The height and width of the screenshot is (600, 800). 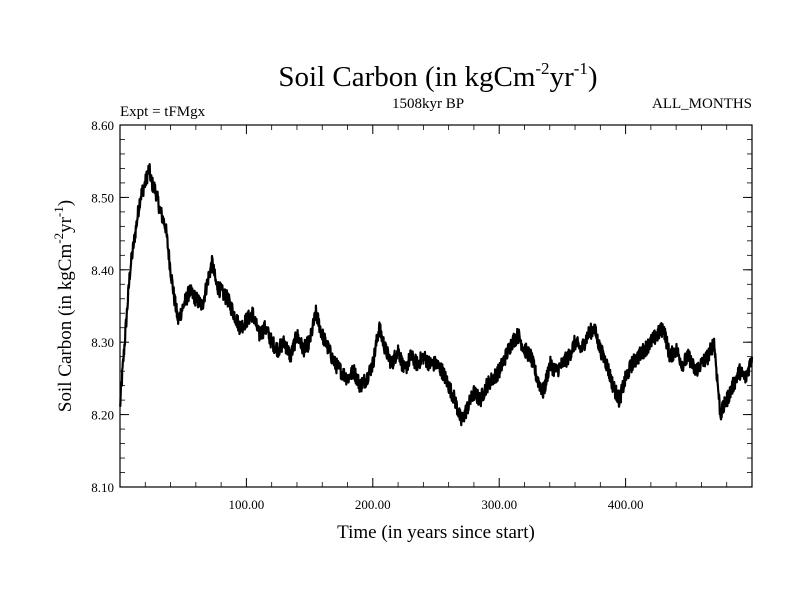 What do you see at coordinates (163, 112) in the screenshot?
I see `subtitle-left: Expt = tFMgx` at bounding box center [163, 112].